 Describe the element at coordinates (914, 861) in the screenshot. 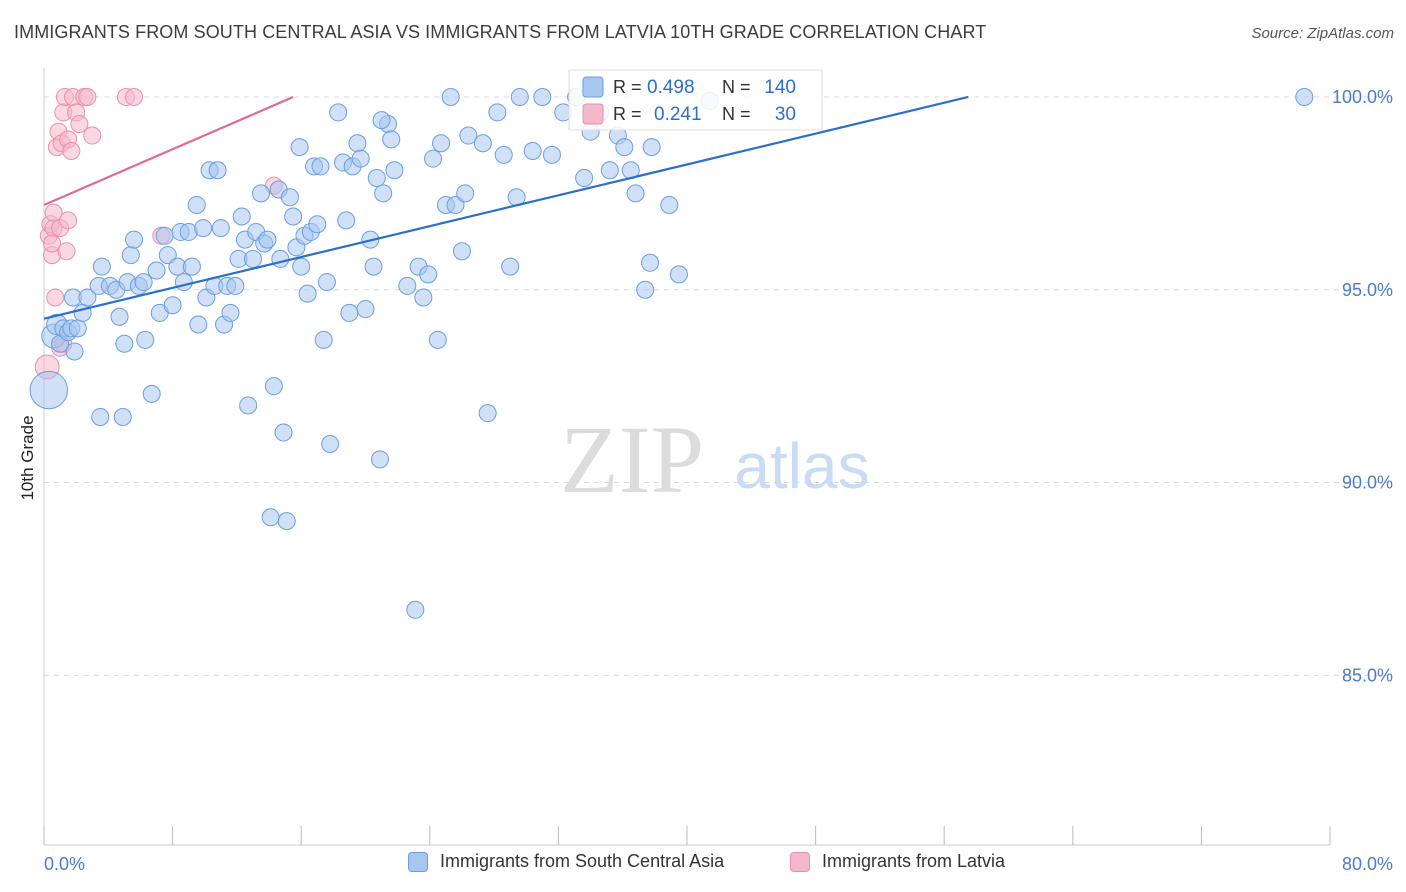

I see `legend-label-latvia: Immigrants from Latvia` at that location.